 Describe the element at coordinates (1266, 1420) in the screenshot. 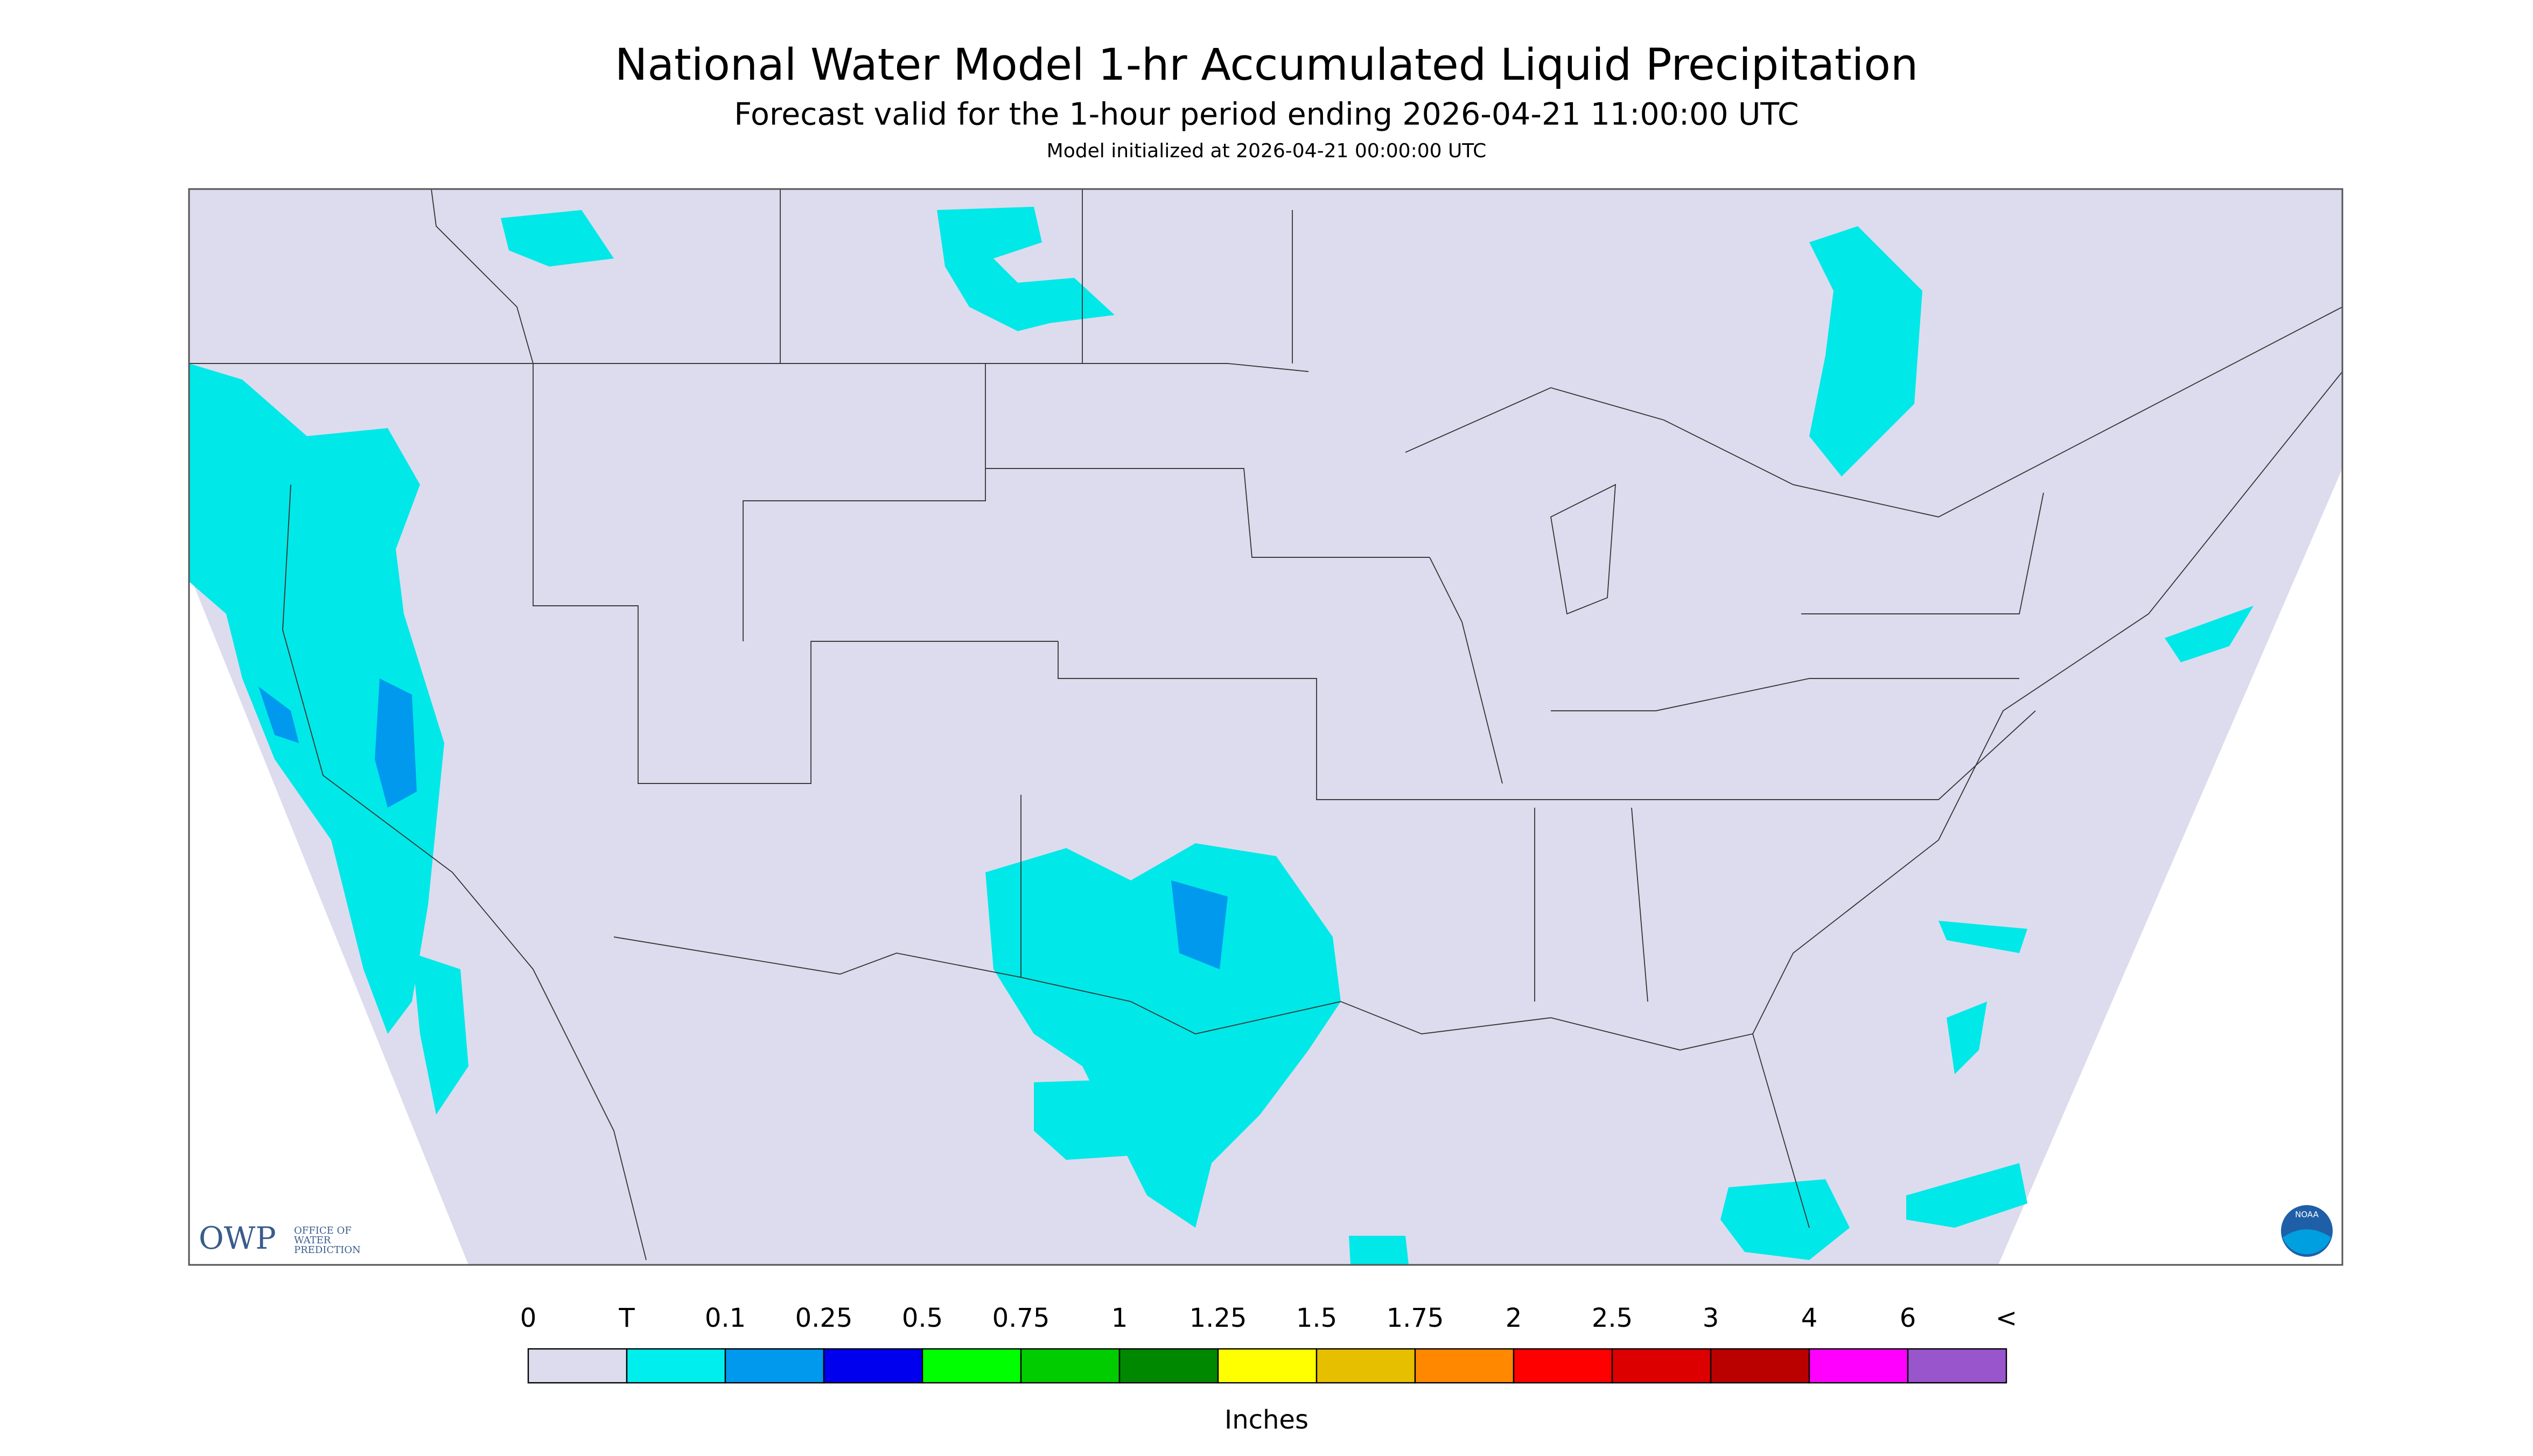

I see `legend-units: Inches` at that location.